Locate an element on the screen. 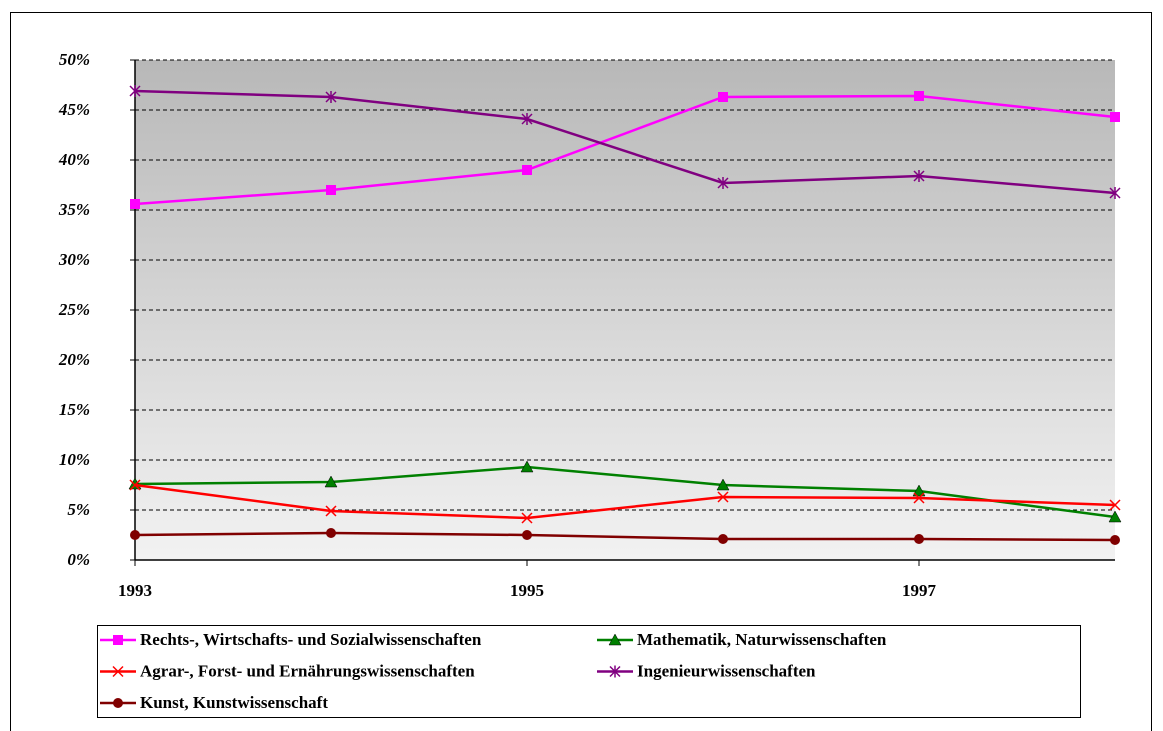 This screenshot has width=1163, height=731. y-tick-label: 50% is located at coordinates (74, 59).